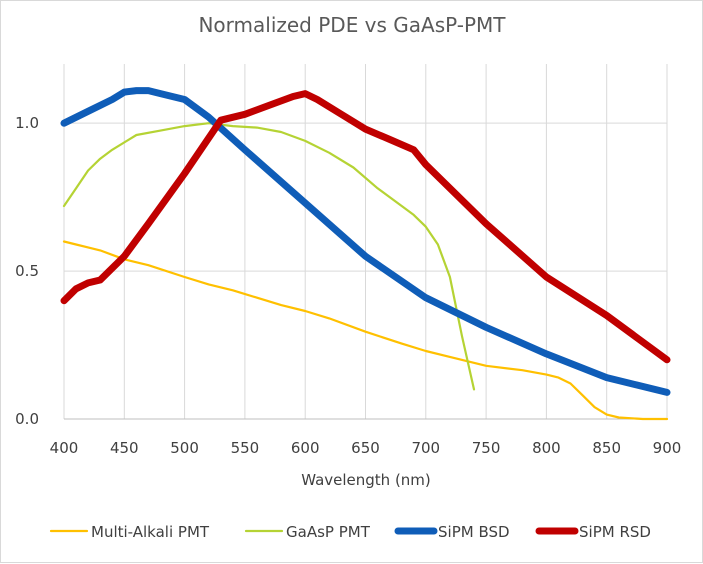  Describe the element at coordinates (184, 448) in the screenshot. I see `x-tick-label: 500` at that location.